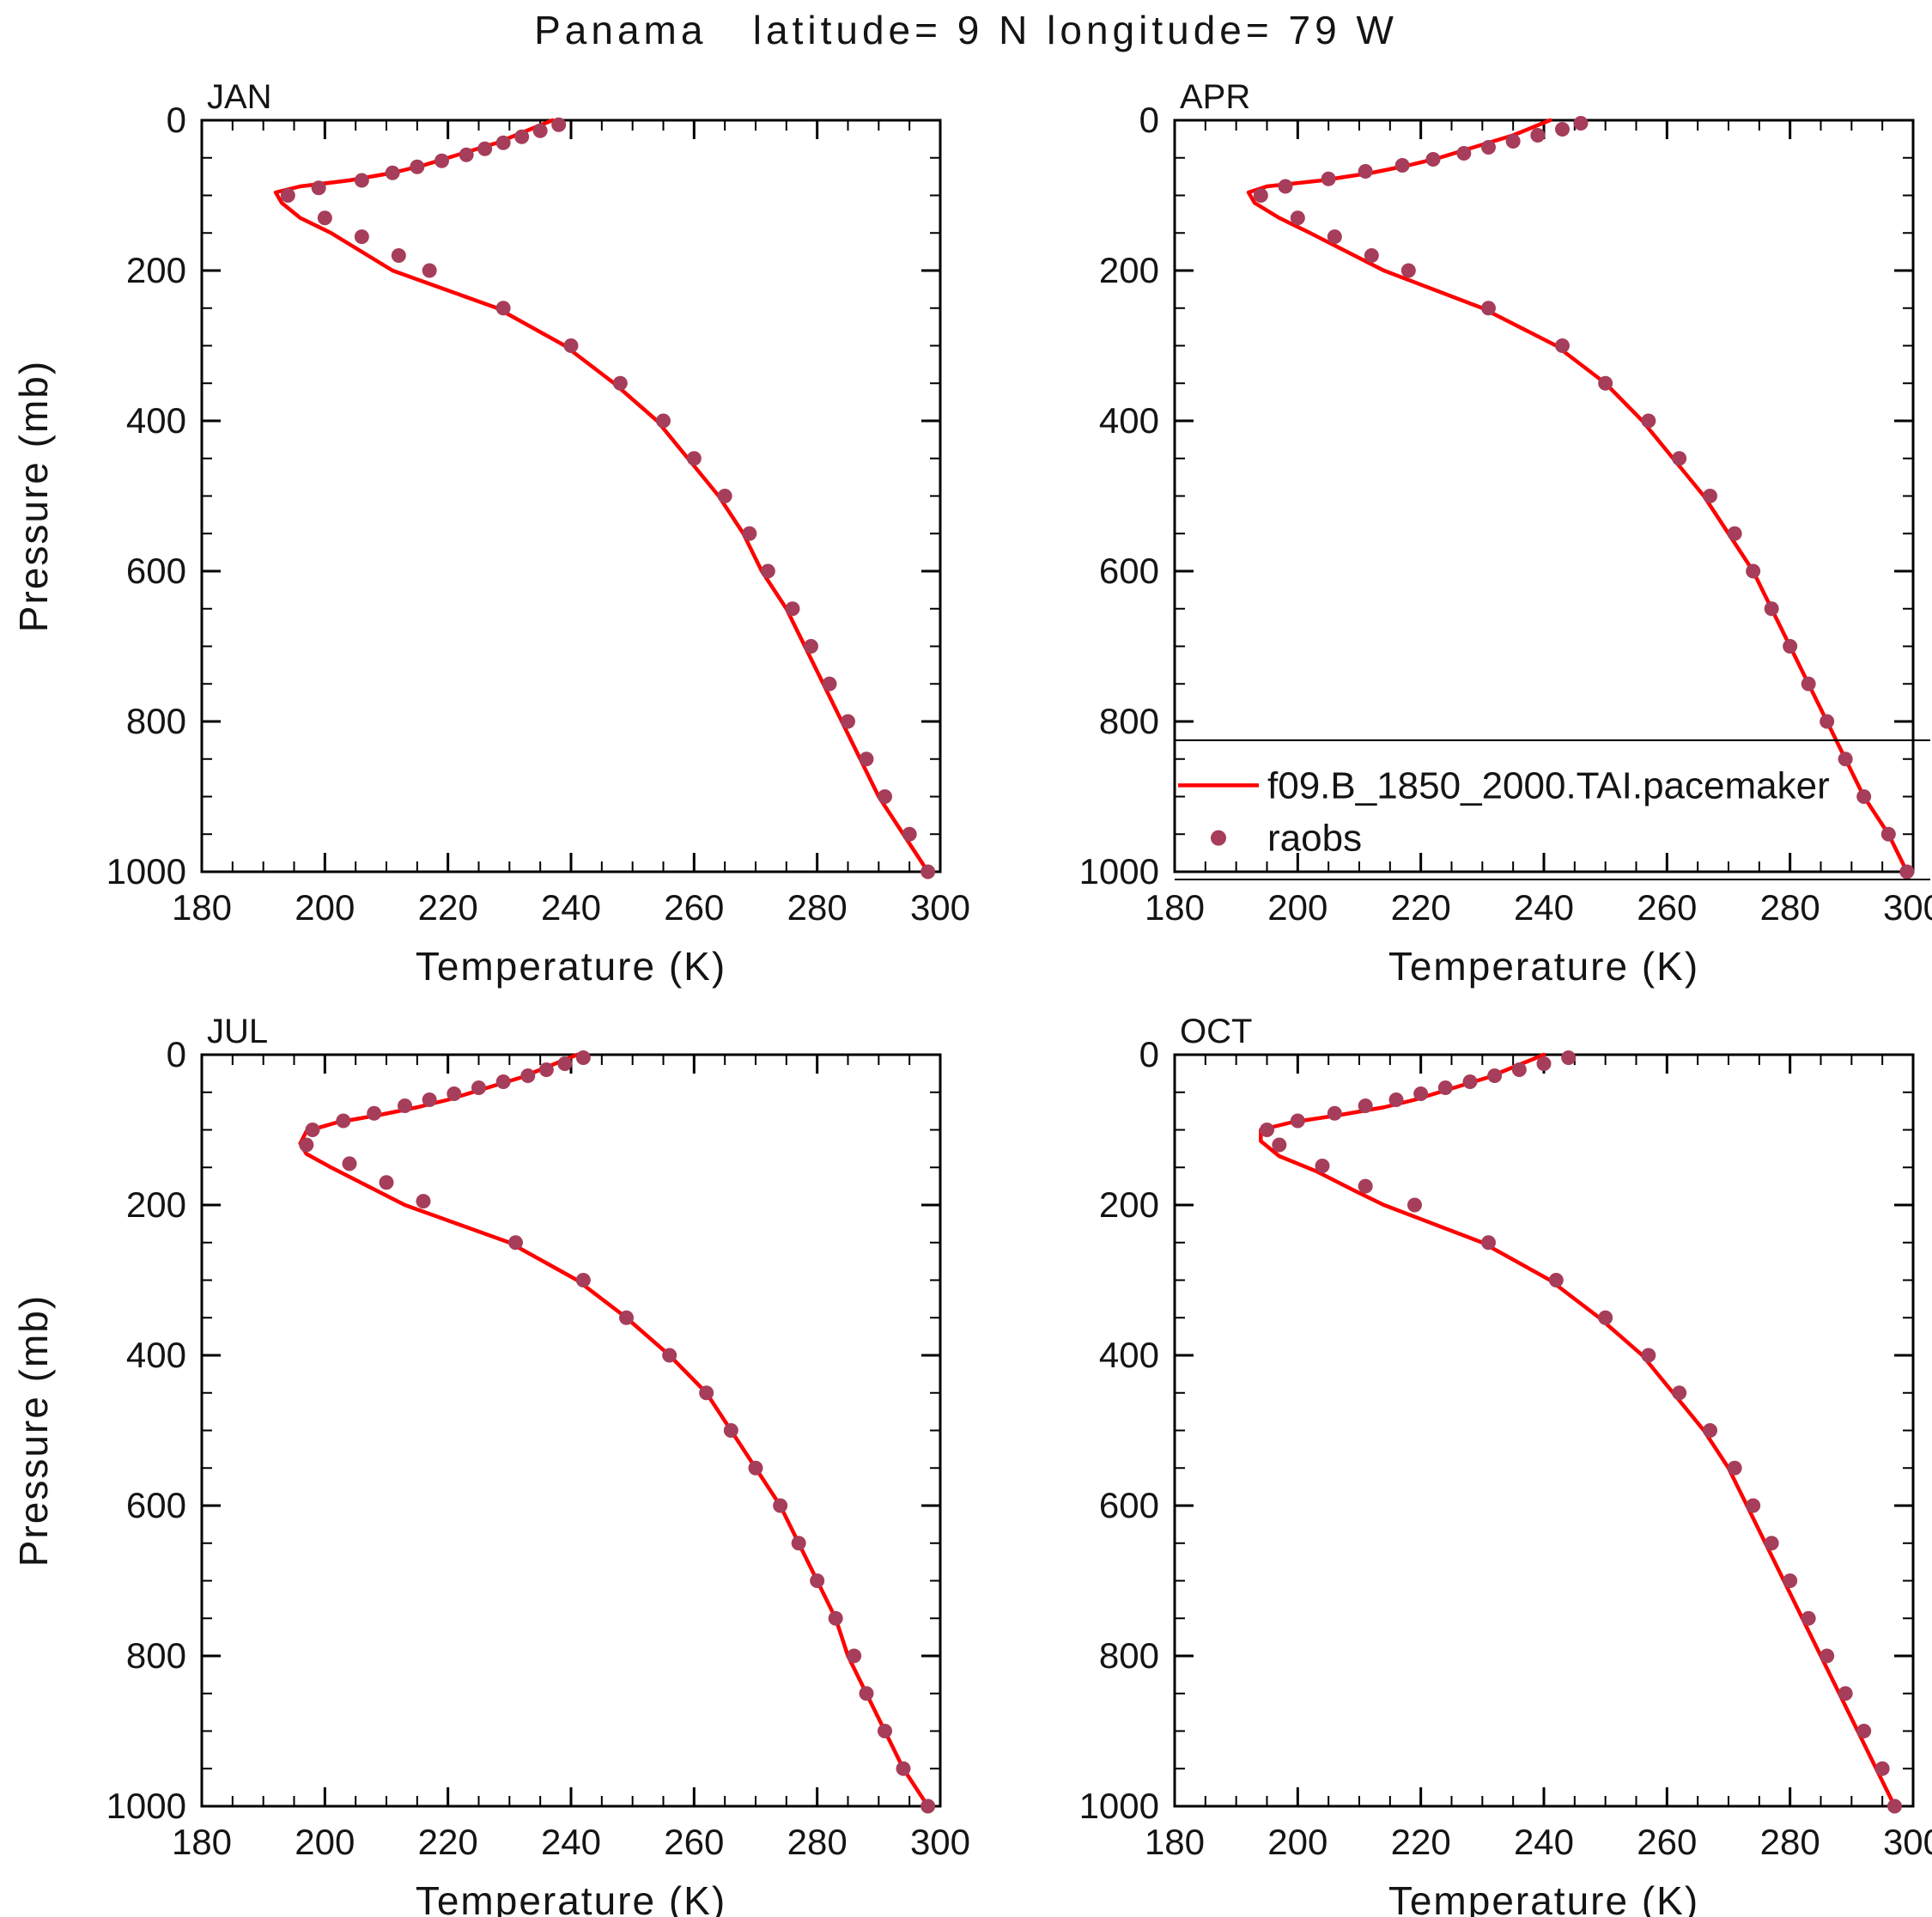 This screenshot has width=1932, height=1917. Describe the element at coordinates (1149, 1054) in the screenshot. I see `y-tick-label: 0` at that location.